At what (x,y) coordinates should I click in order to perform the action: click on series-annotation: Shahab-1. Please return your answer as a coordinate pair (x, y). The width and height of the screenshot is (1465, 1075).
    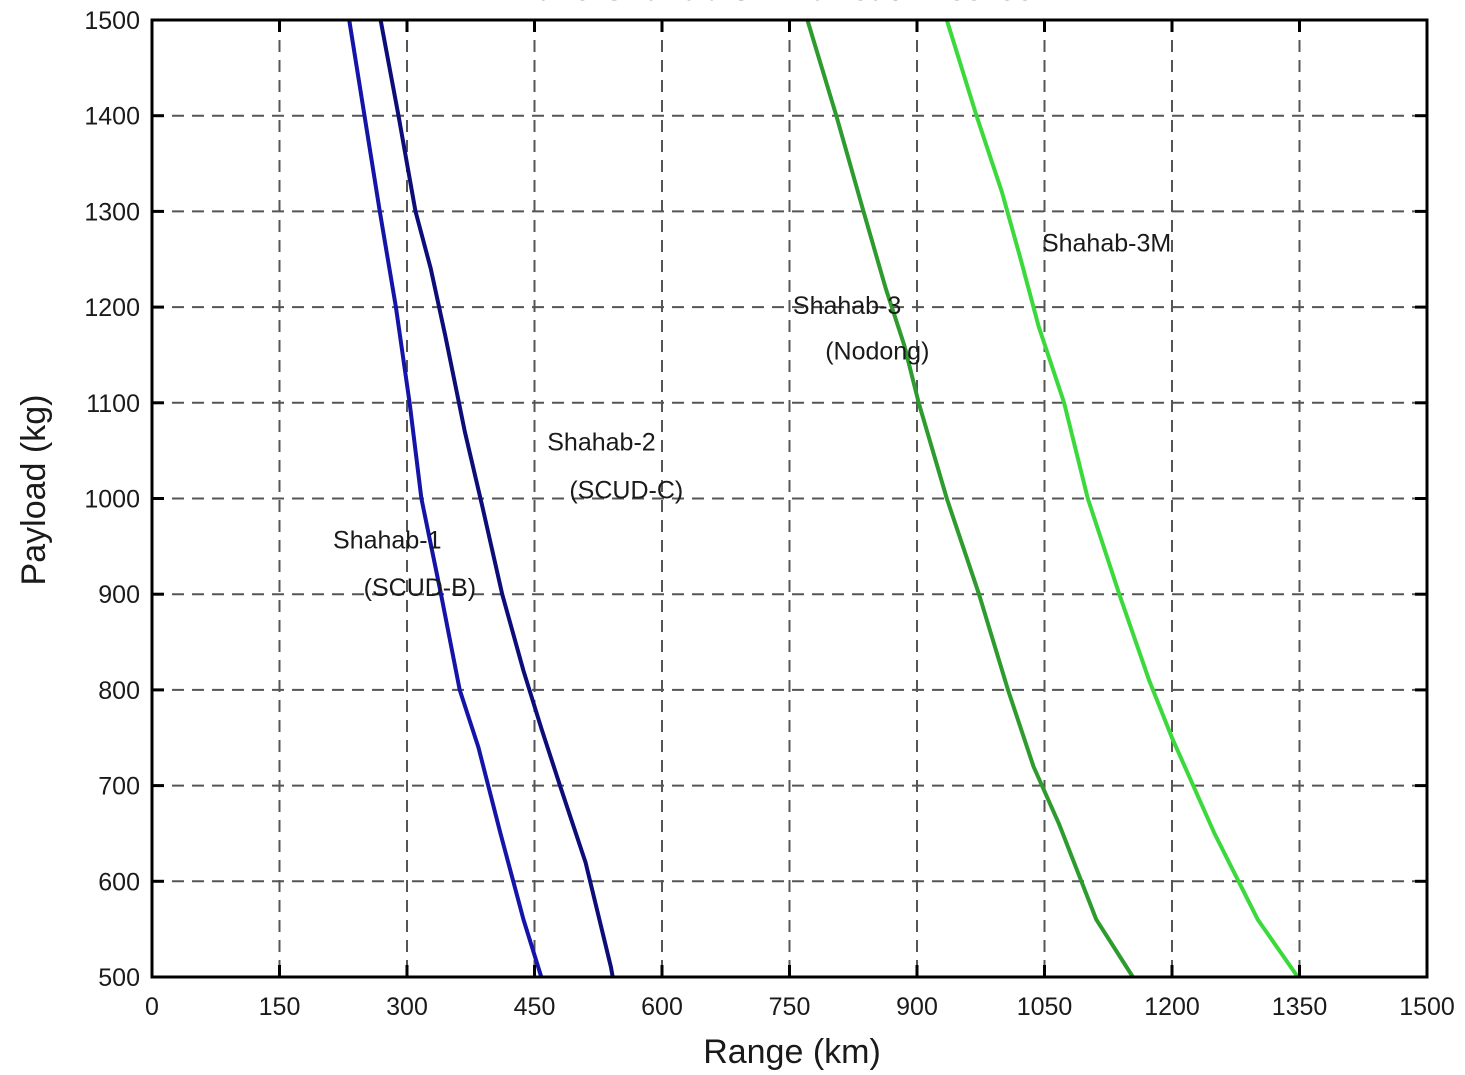
    Looking at the image, I should click on (387, 540).